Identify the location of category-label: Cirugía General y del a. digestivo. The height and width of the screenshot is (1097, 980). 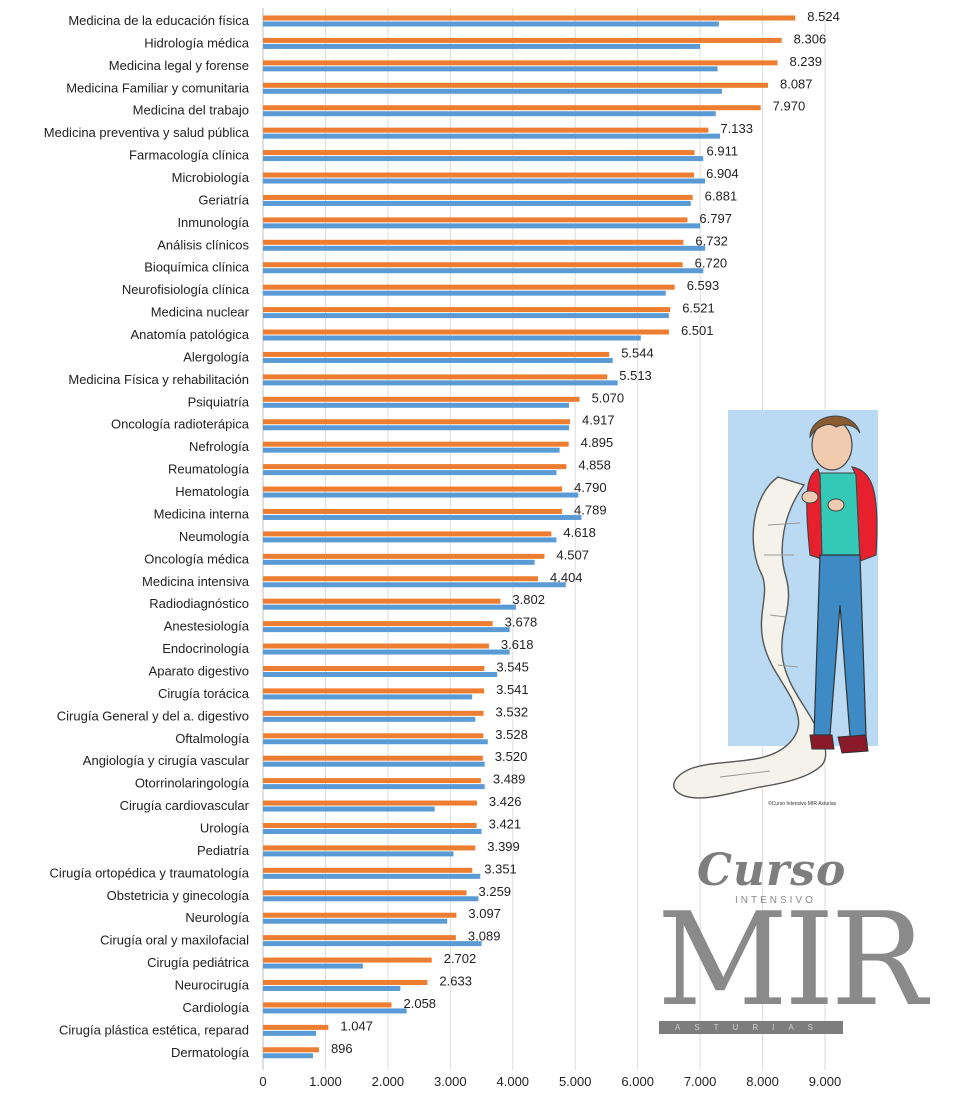
(153, 715).